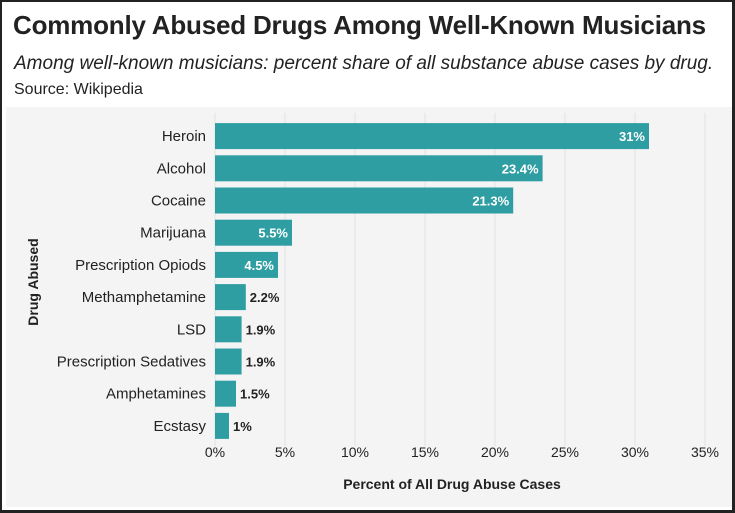 The width and height of the screenshot is (735, 513). What do you see at coordinates (156, 394) in the screenshot?
I see `category-label: Amphetamines` at bounding box center [156, 394].